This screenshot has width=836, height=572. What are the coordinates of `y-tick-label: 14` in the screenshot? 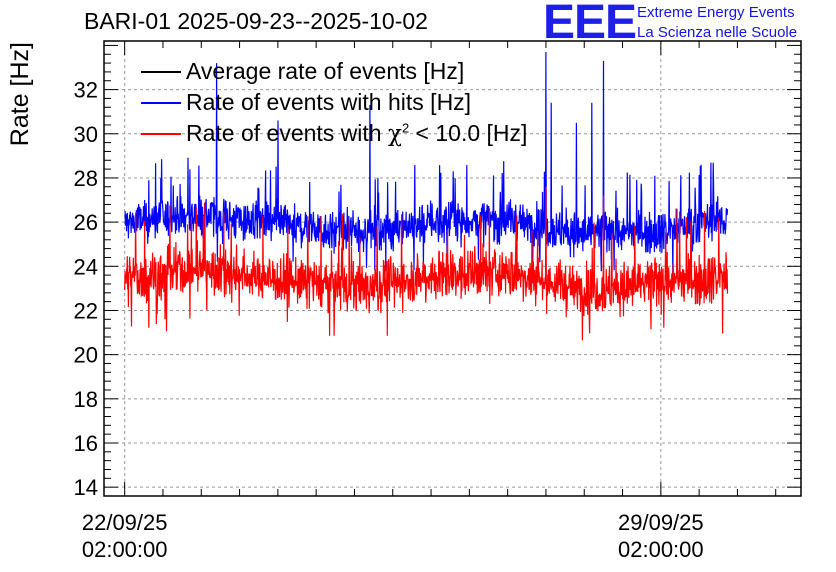 It's located at (86, 487).